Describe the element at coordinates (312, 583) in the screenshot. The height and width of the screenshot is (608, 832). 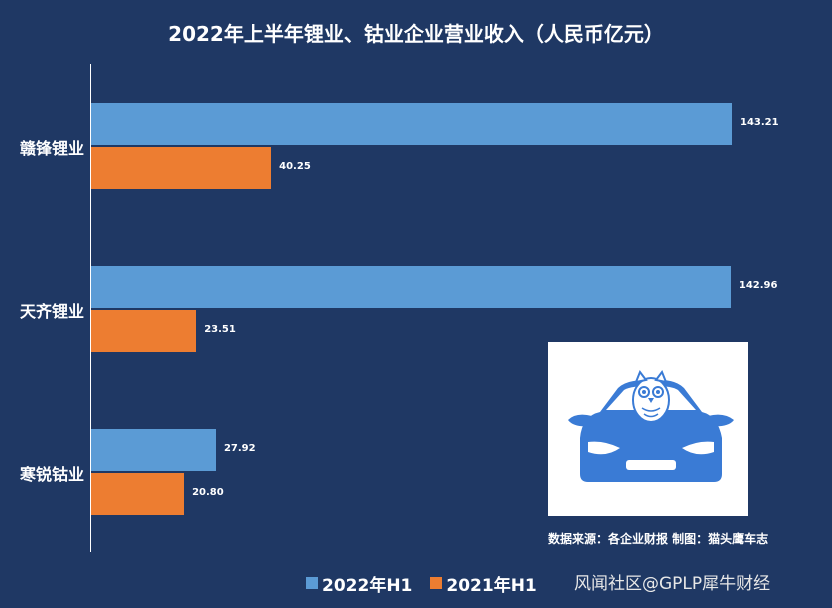
I see `legend-swatch-2022` at that location.